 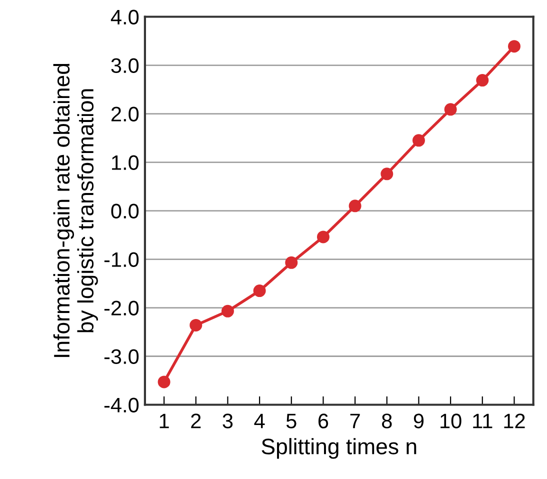 I want to click on x-tick-label: 9, so click(x=419, y=421).